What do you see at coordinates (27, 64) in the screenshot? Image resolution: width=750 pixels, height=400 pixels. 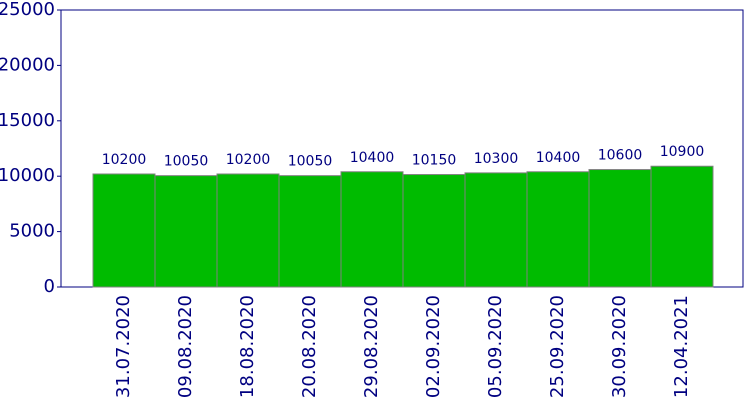 I see `y-tick-label: 20000` at bounding box center [27, 64].